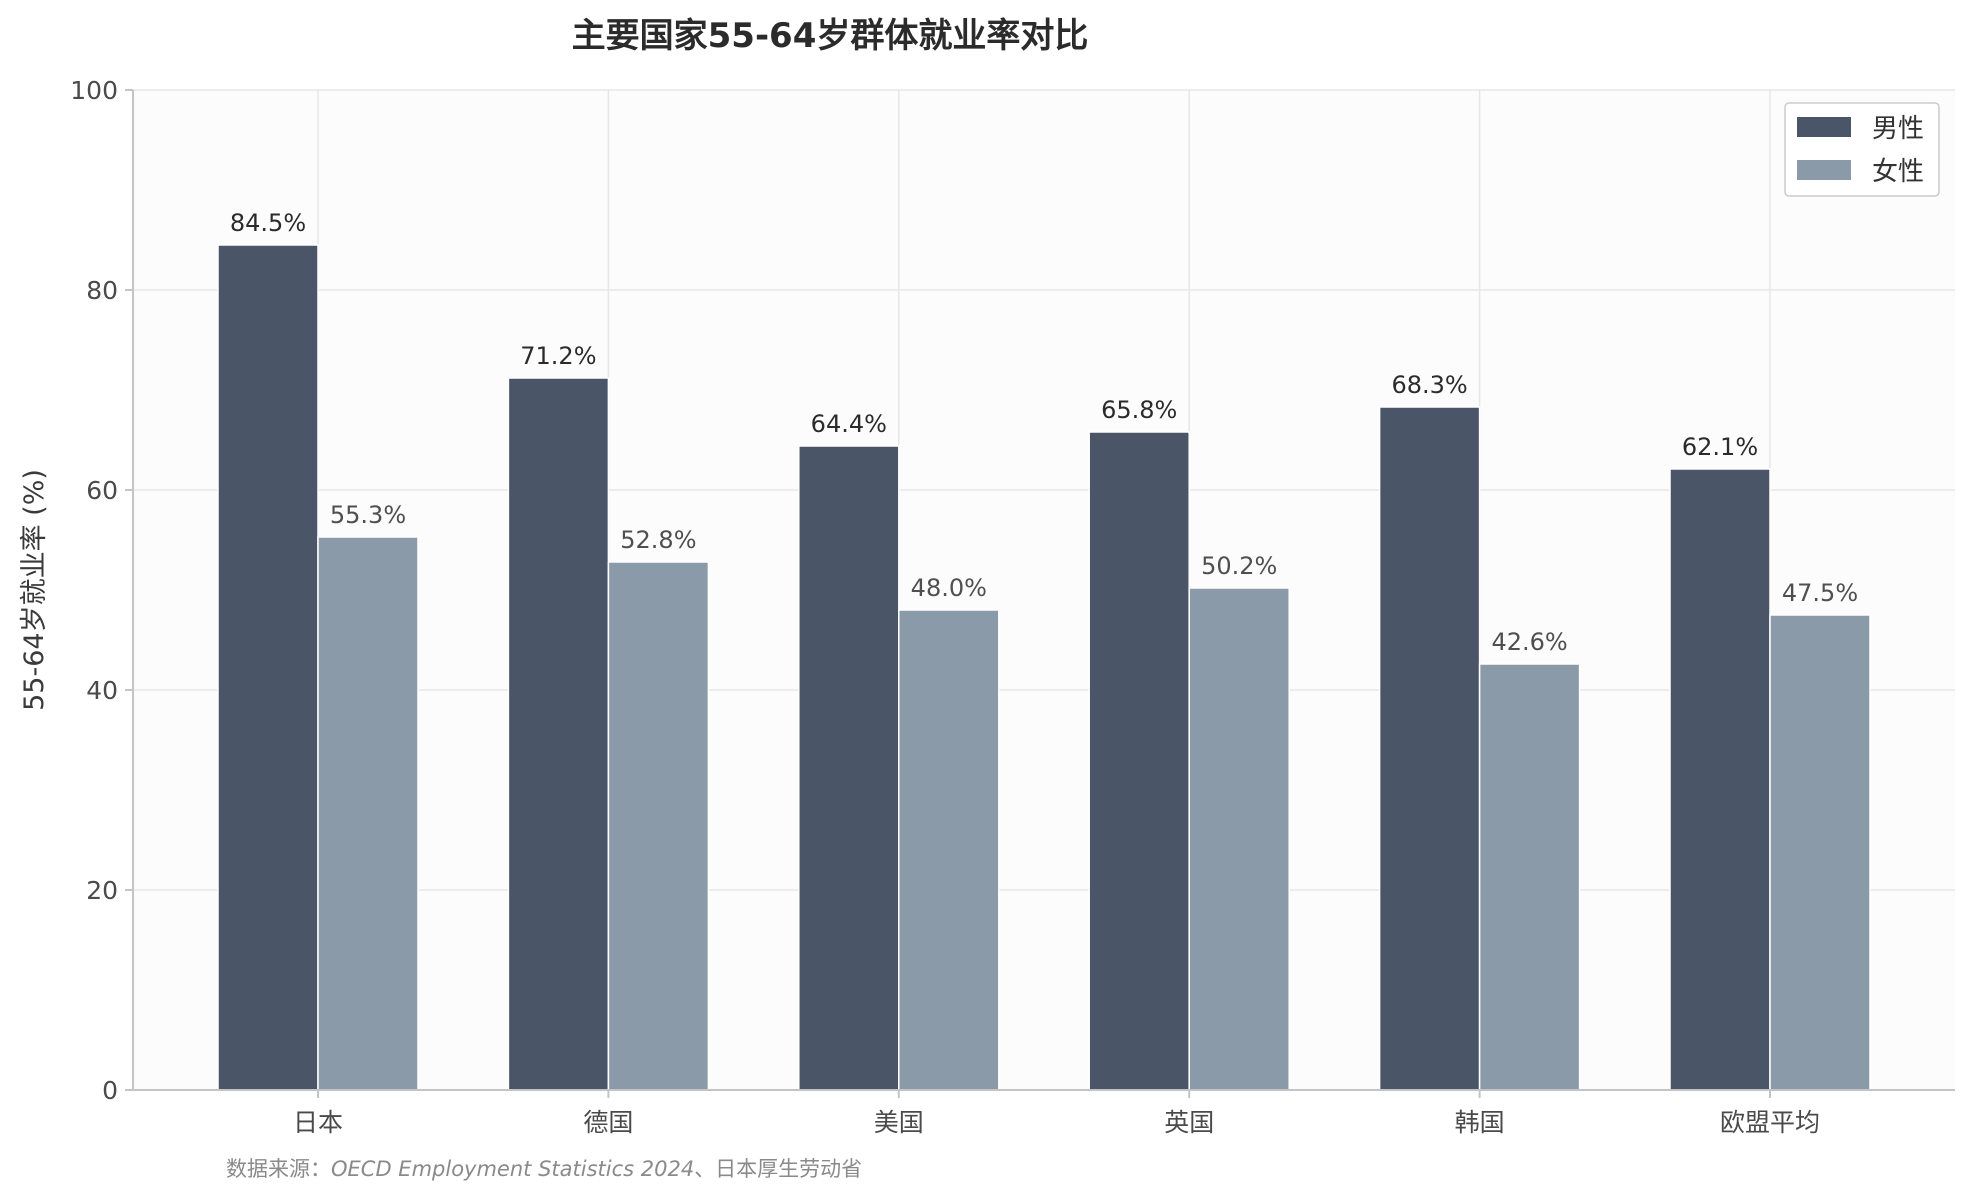 Image resolution: width=1972 pixels, height=1198 pixels. Describe the element at coordinates (899, 1122) in the screenshot. I see `x-tick-label-2: 美国` at that location.